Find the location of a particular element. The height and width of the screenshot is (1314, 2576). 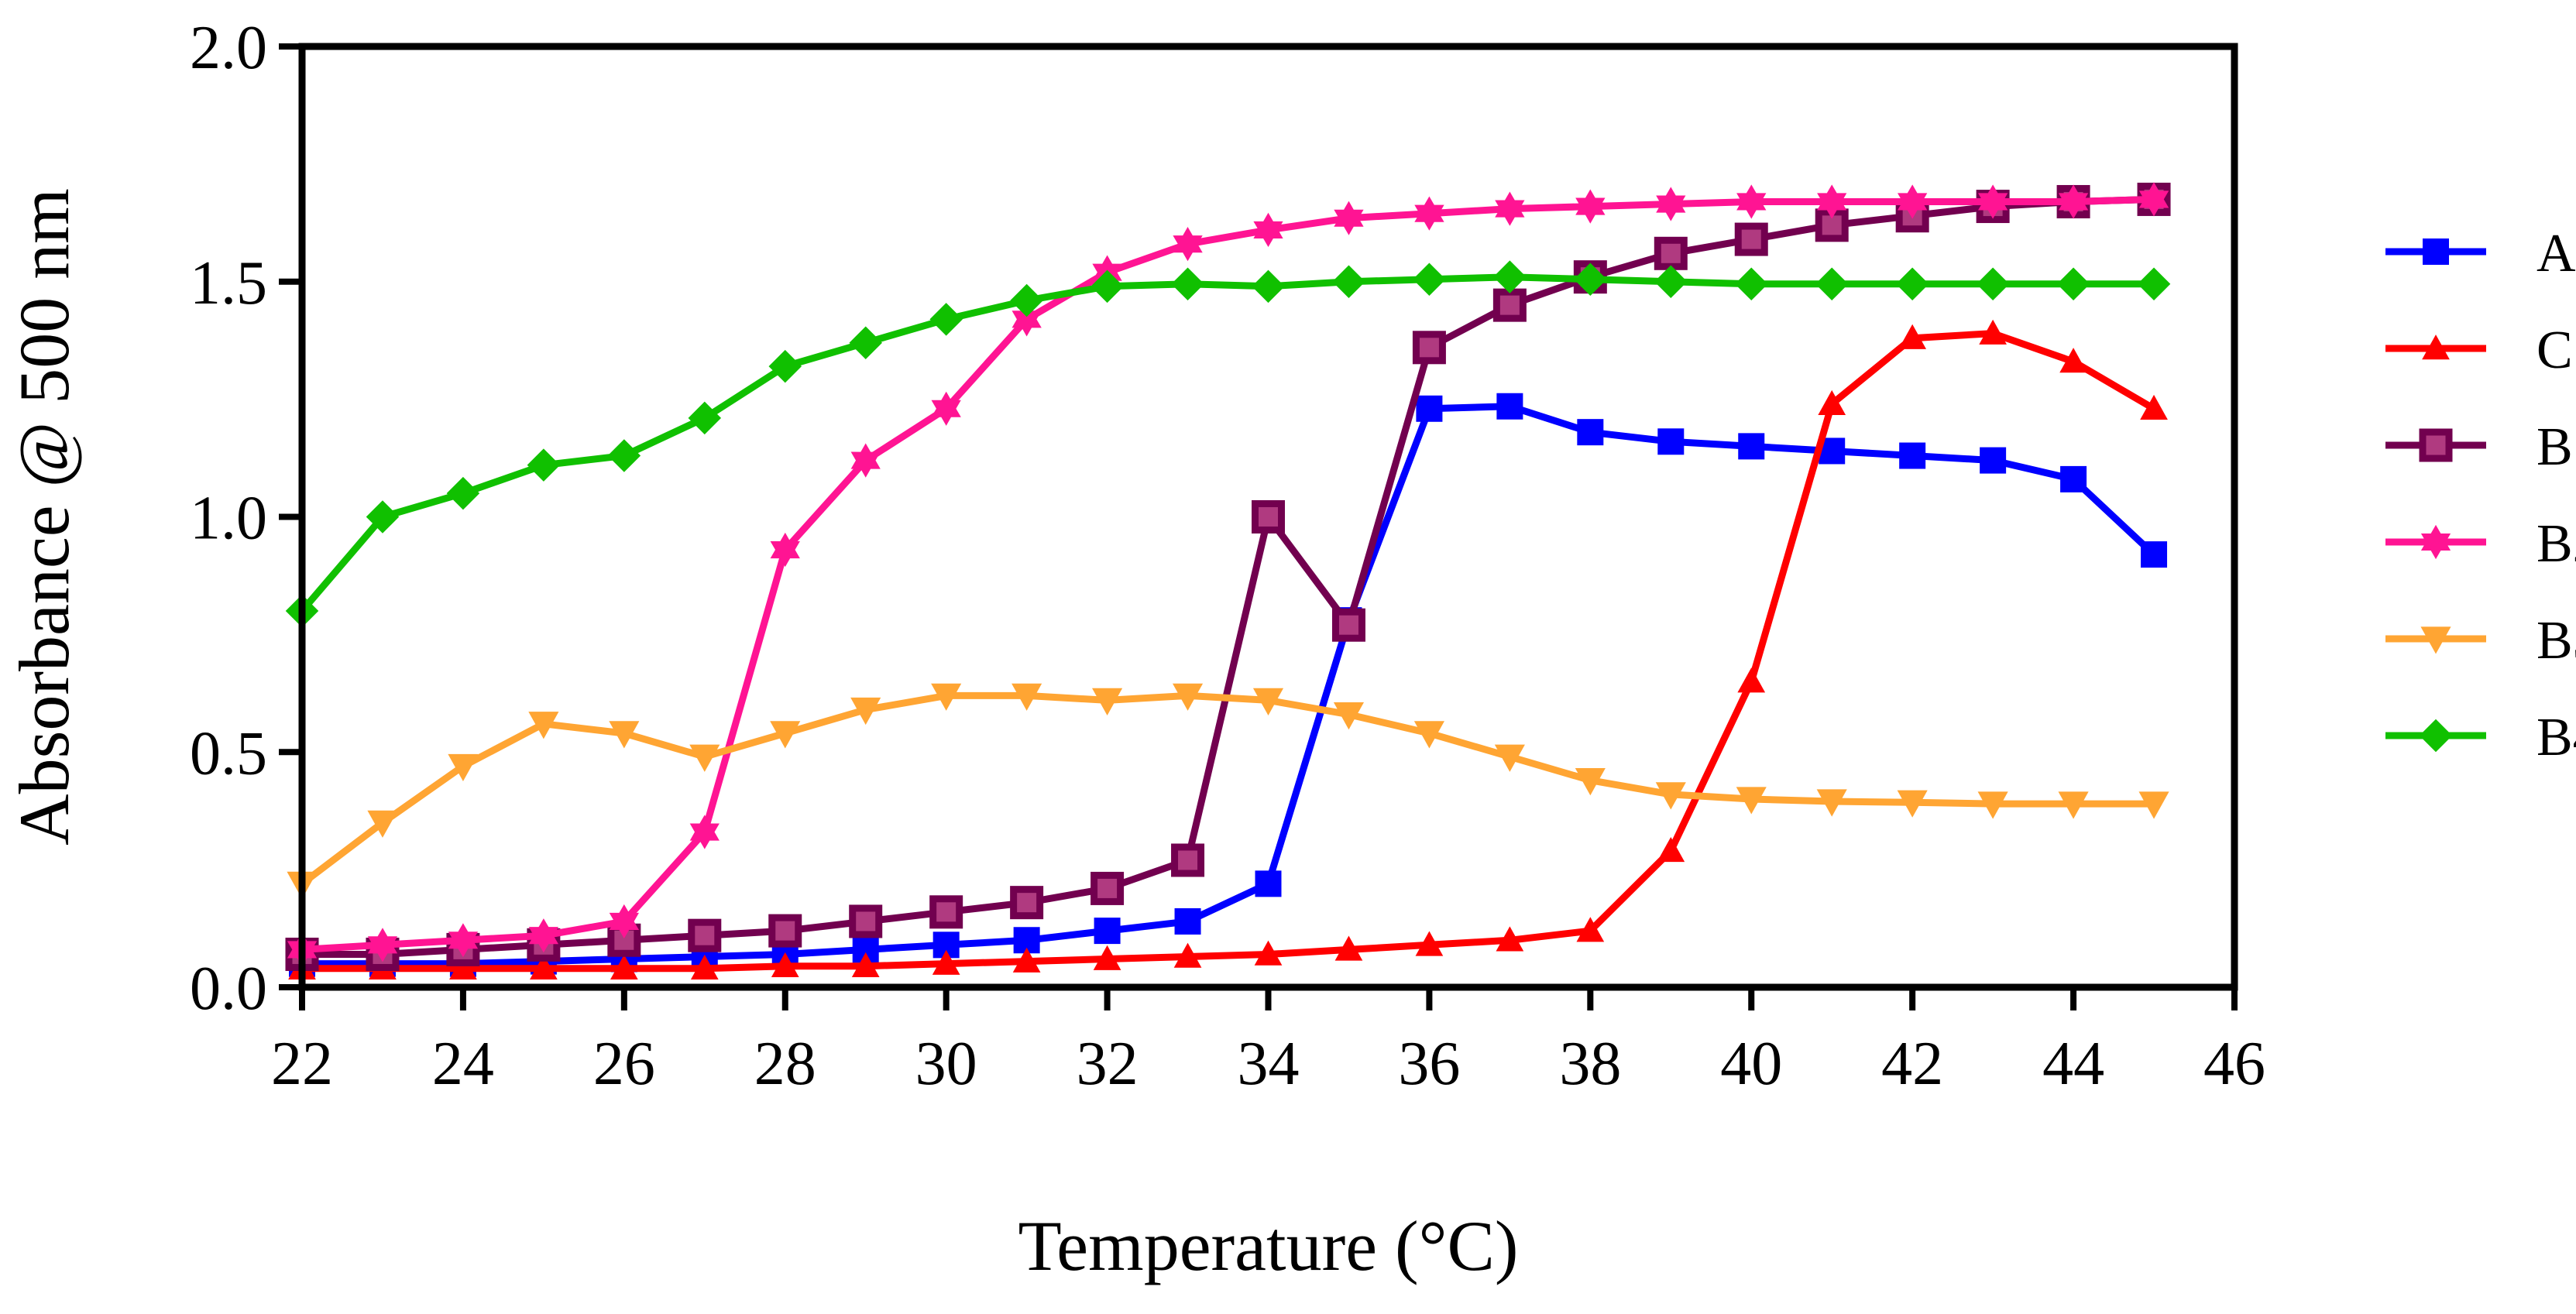

x-tick-label: 46 is located at coordinates (2234, 1064).